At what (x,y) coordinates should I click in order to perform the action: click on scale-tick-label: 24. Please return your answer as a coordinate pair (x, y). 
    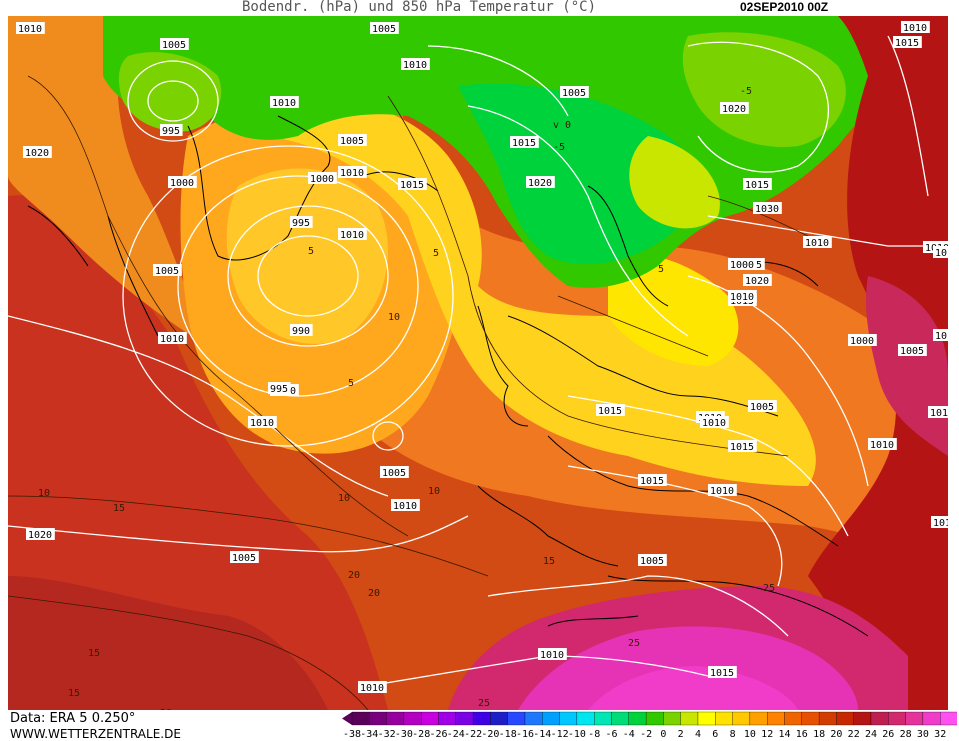
    Looking at the image, I should click on (871, 734).